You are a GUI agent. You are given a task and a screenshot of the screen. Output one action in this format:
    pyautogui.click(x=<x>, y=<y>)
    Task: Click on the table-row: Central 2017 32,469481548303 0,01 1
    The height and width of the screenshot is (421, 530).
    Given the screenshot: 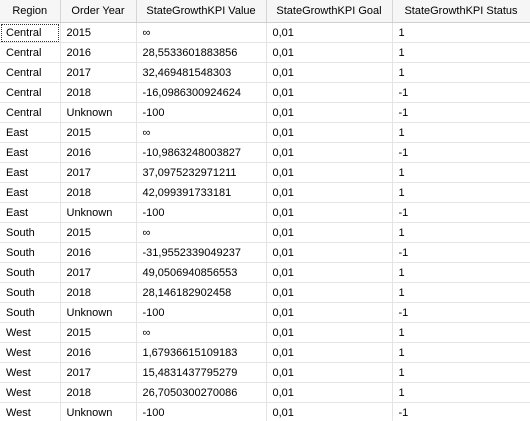 What is the action you would take?
    pyautogui.click(x=265, y=72)
    